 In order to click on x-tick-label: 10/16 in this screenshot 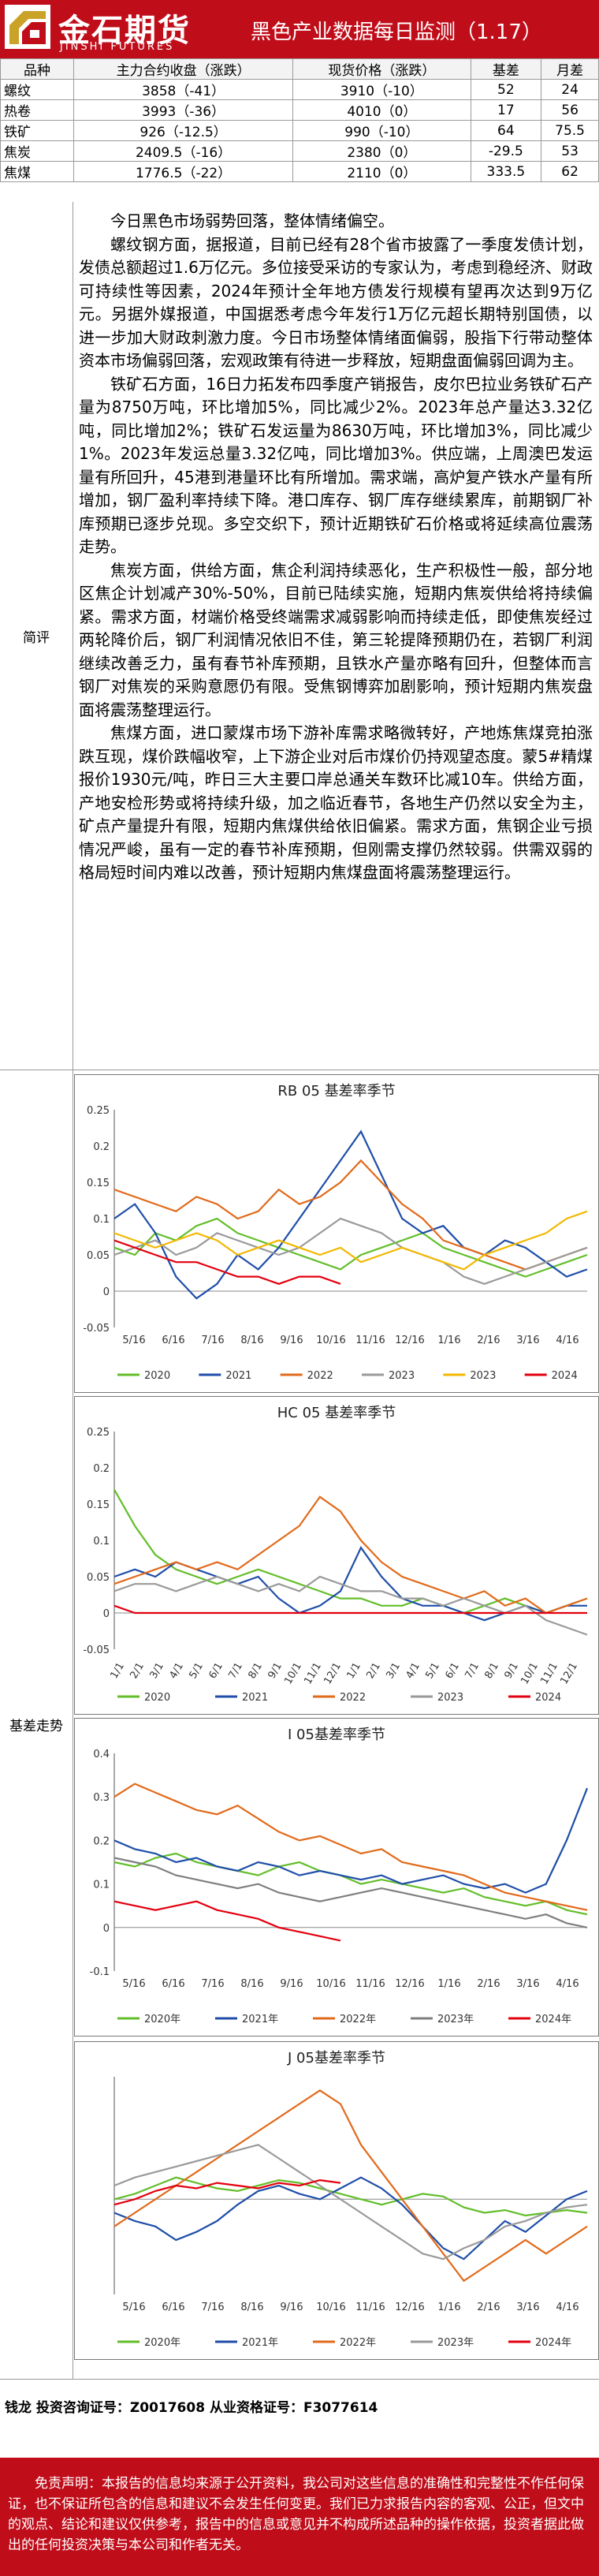, I will do `click(330, 2307)`.